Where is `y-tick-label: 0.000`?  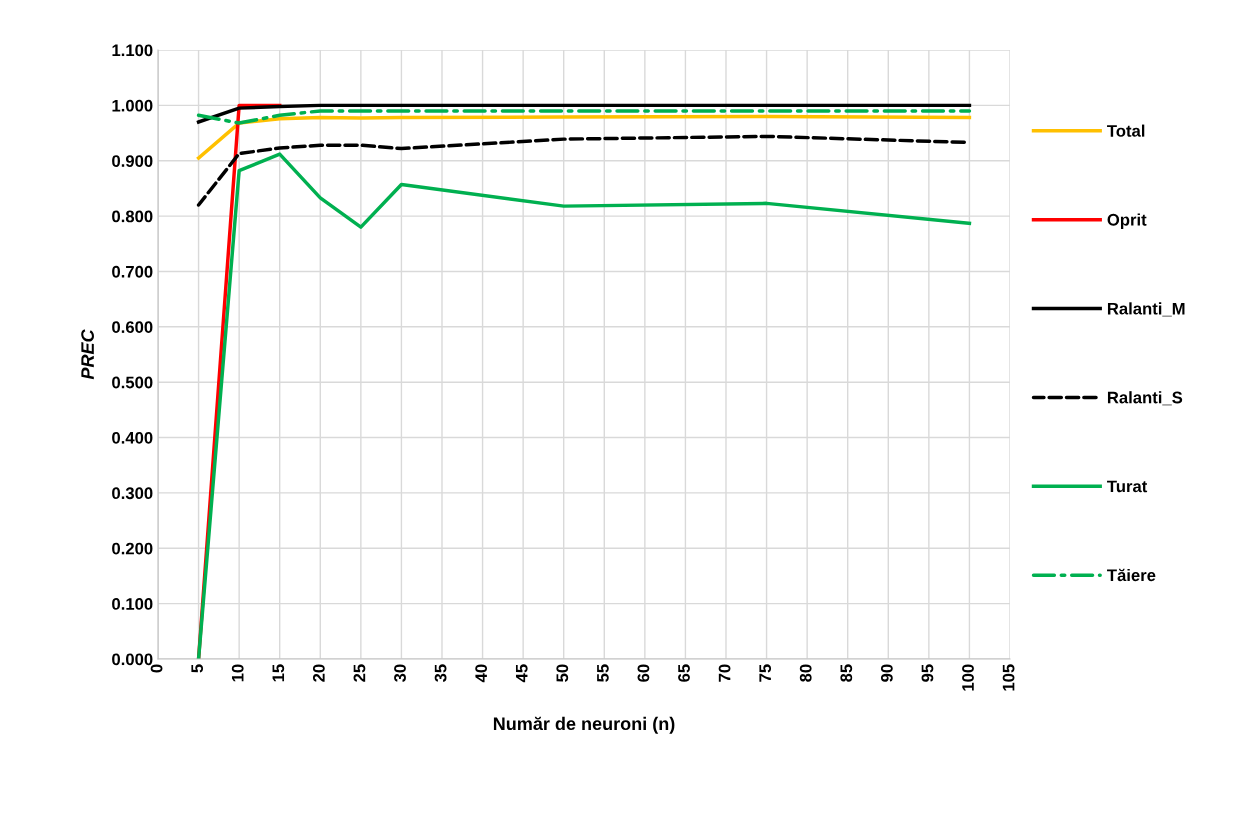
y-tick-label: 0.000 is located at coordinates (132, 659).